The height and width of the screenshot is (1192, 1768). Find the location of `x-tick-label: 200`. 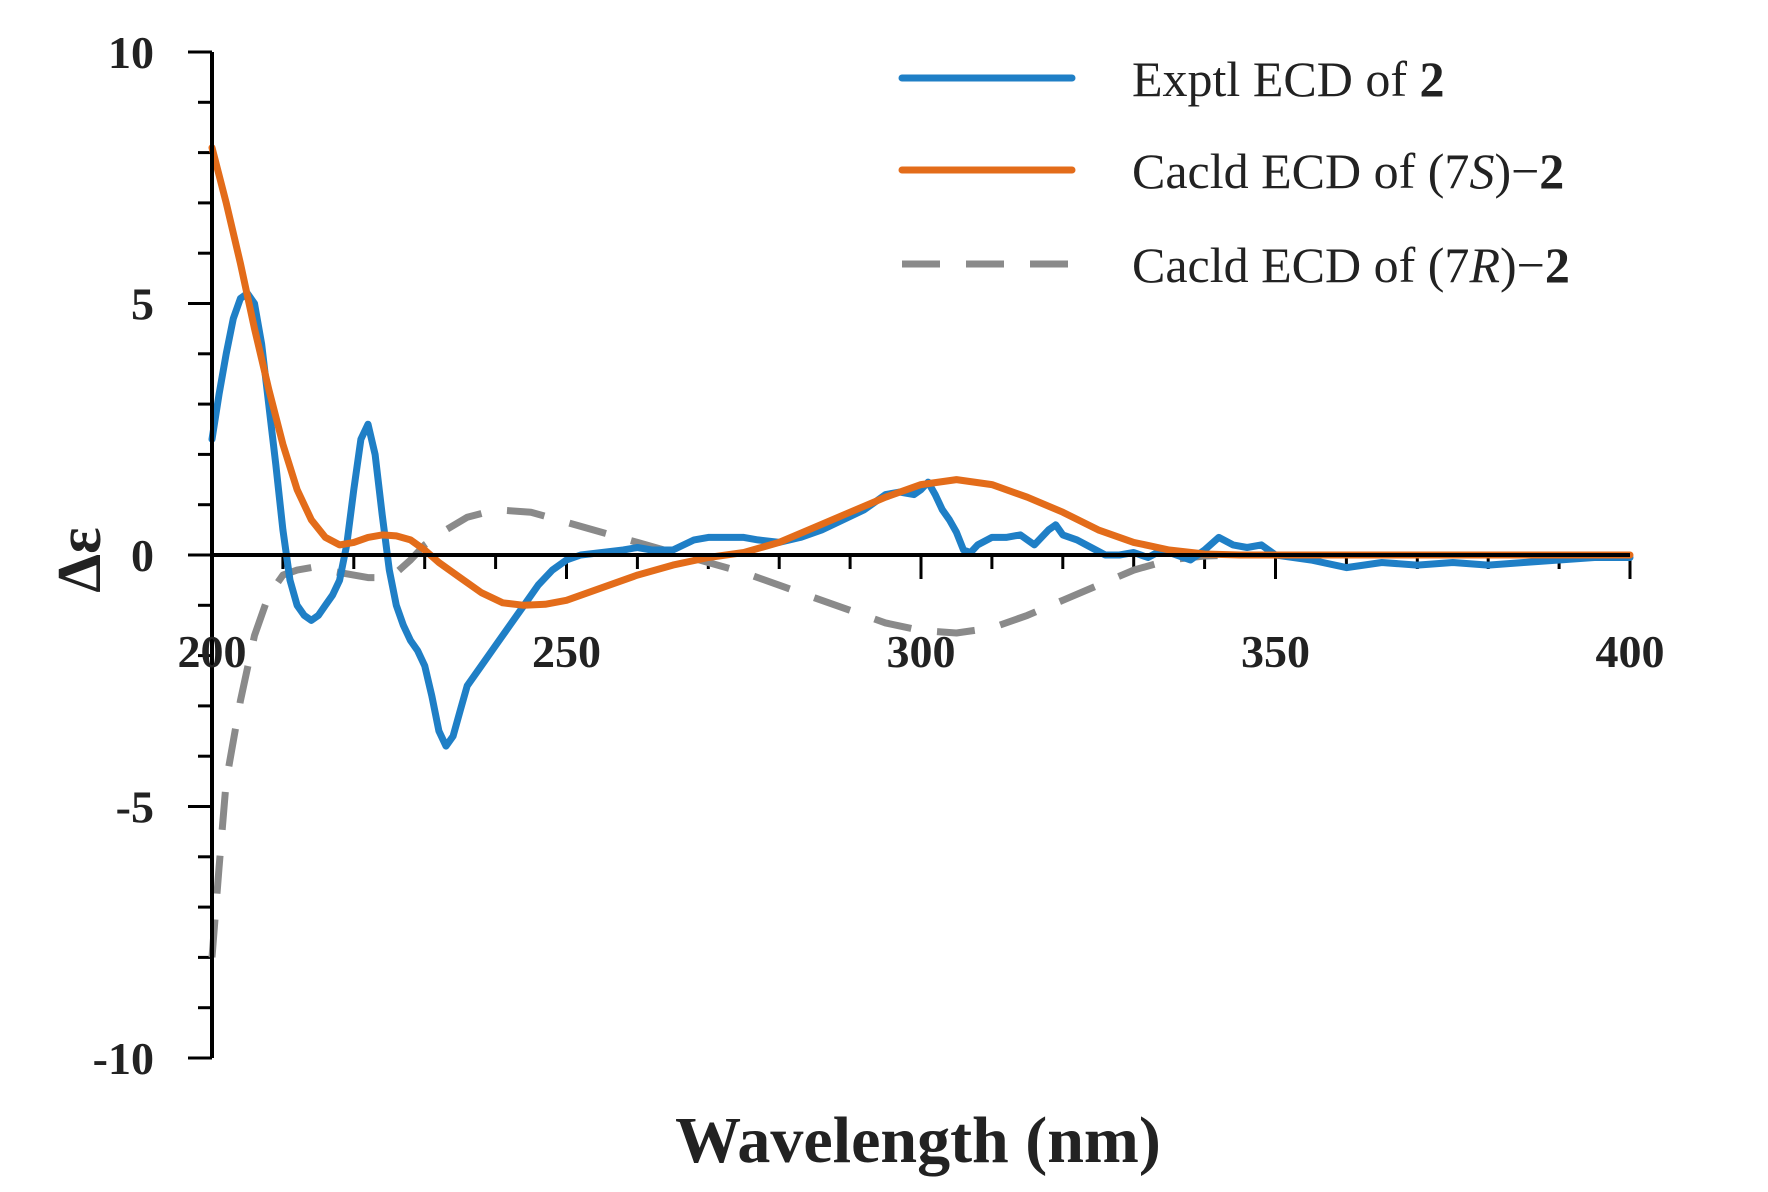

x-tick-label: 200 is located at coordinates (212, 651).